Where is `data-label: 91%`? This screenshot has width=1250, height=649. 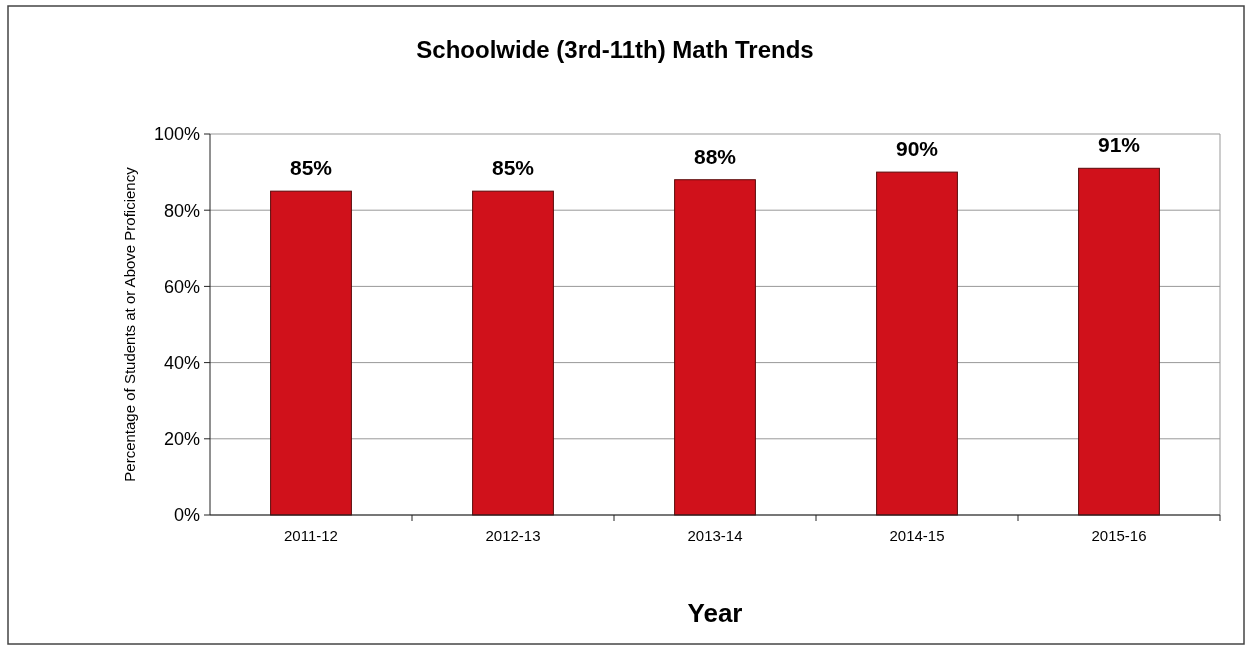 data-label: 91% is located at coordinates (1119, 145).